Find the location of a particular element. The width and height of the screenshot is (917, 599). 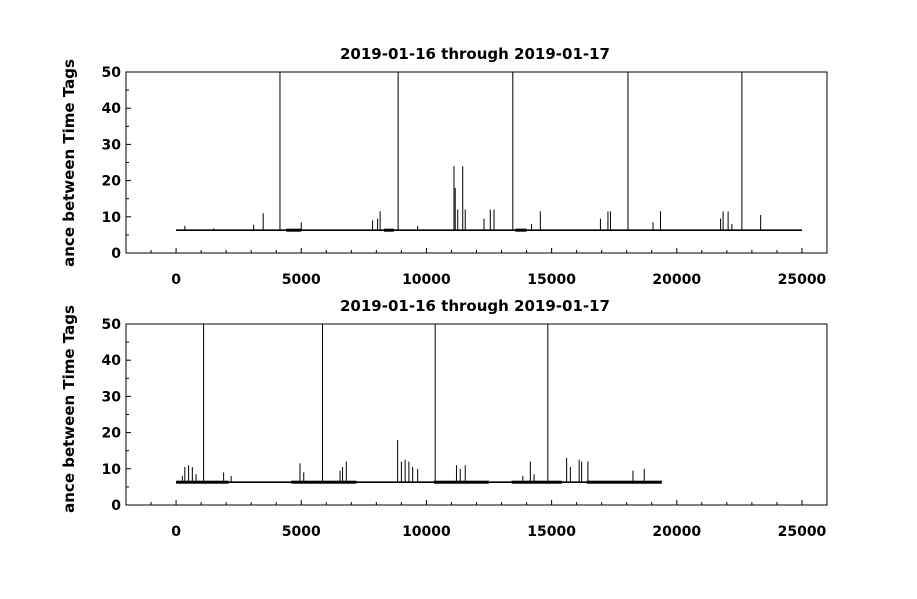

bottom-chart-title: 2019-01-16 through 2019-01-17 is located at coordinates (475, 306).